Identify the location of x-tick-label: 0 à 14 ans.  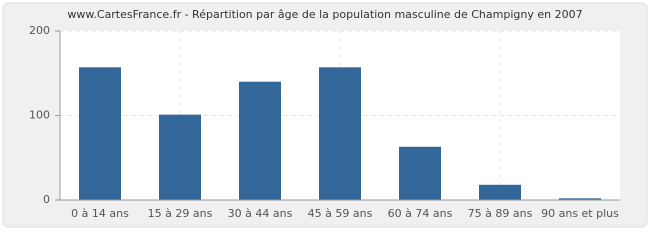
(100, 213).